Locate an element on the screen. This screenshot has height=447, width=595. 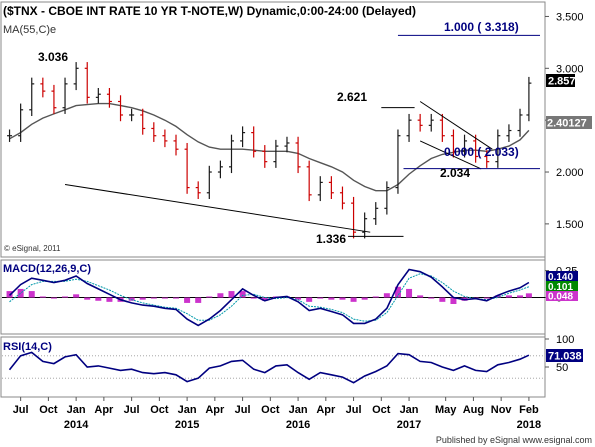
macd-signal-line is located at coordinates (269, 297).